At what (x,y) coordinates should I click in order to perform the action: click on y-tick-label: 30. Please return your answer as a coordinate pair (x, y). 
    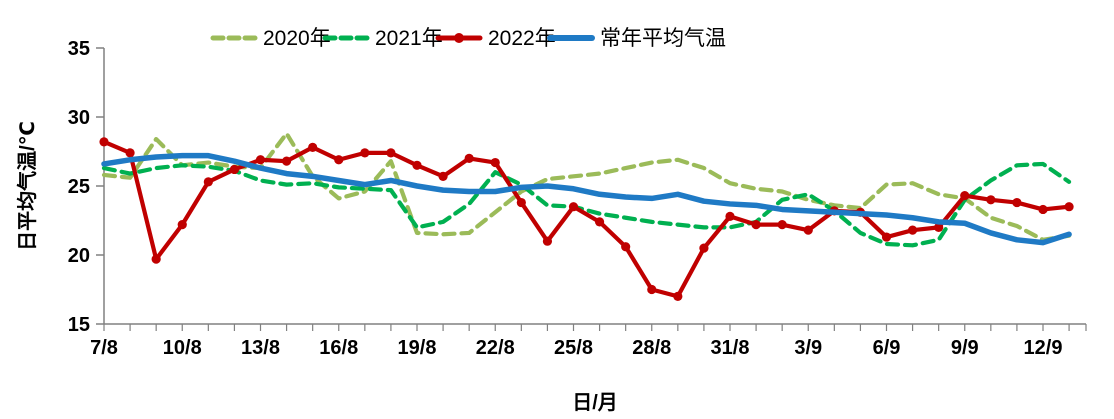
    Looking at the image, I should click on (79, 118).